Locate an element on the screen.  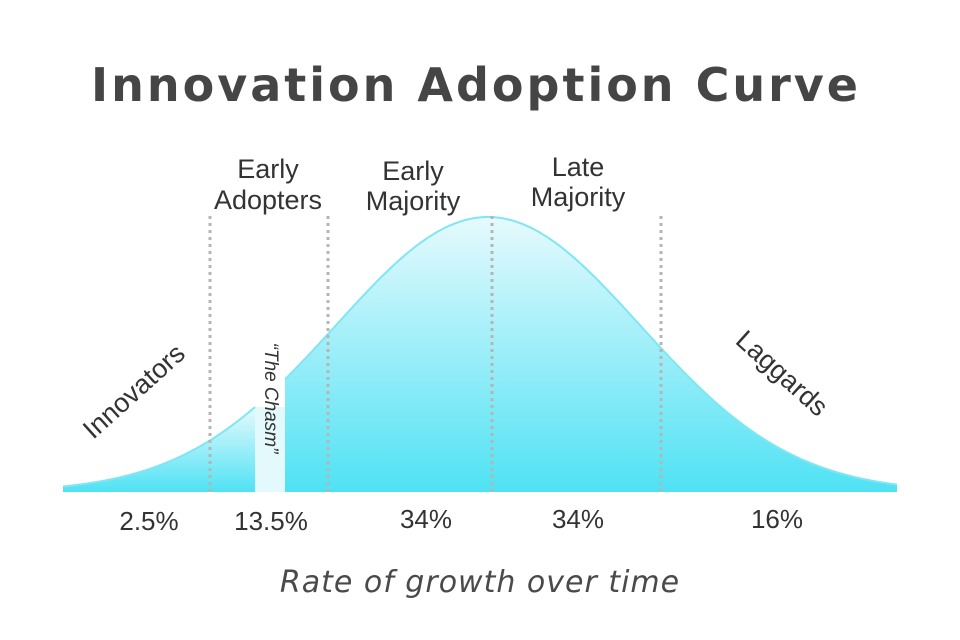
percent-early-majority: 34% is located at coordinates (426, 519).